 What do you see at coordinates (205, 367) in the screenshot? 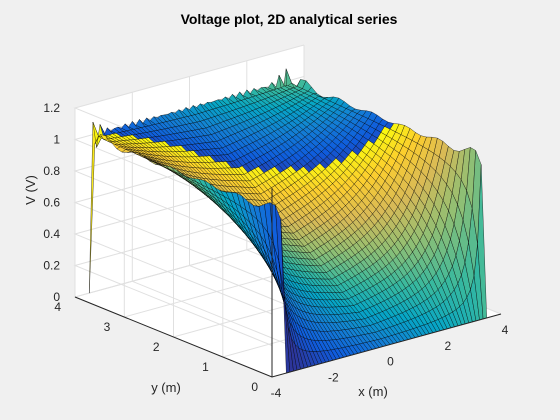
I see `y-tick-label: 1` at bounding box center [205, 367].